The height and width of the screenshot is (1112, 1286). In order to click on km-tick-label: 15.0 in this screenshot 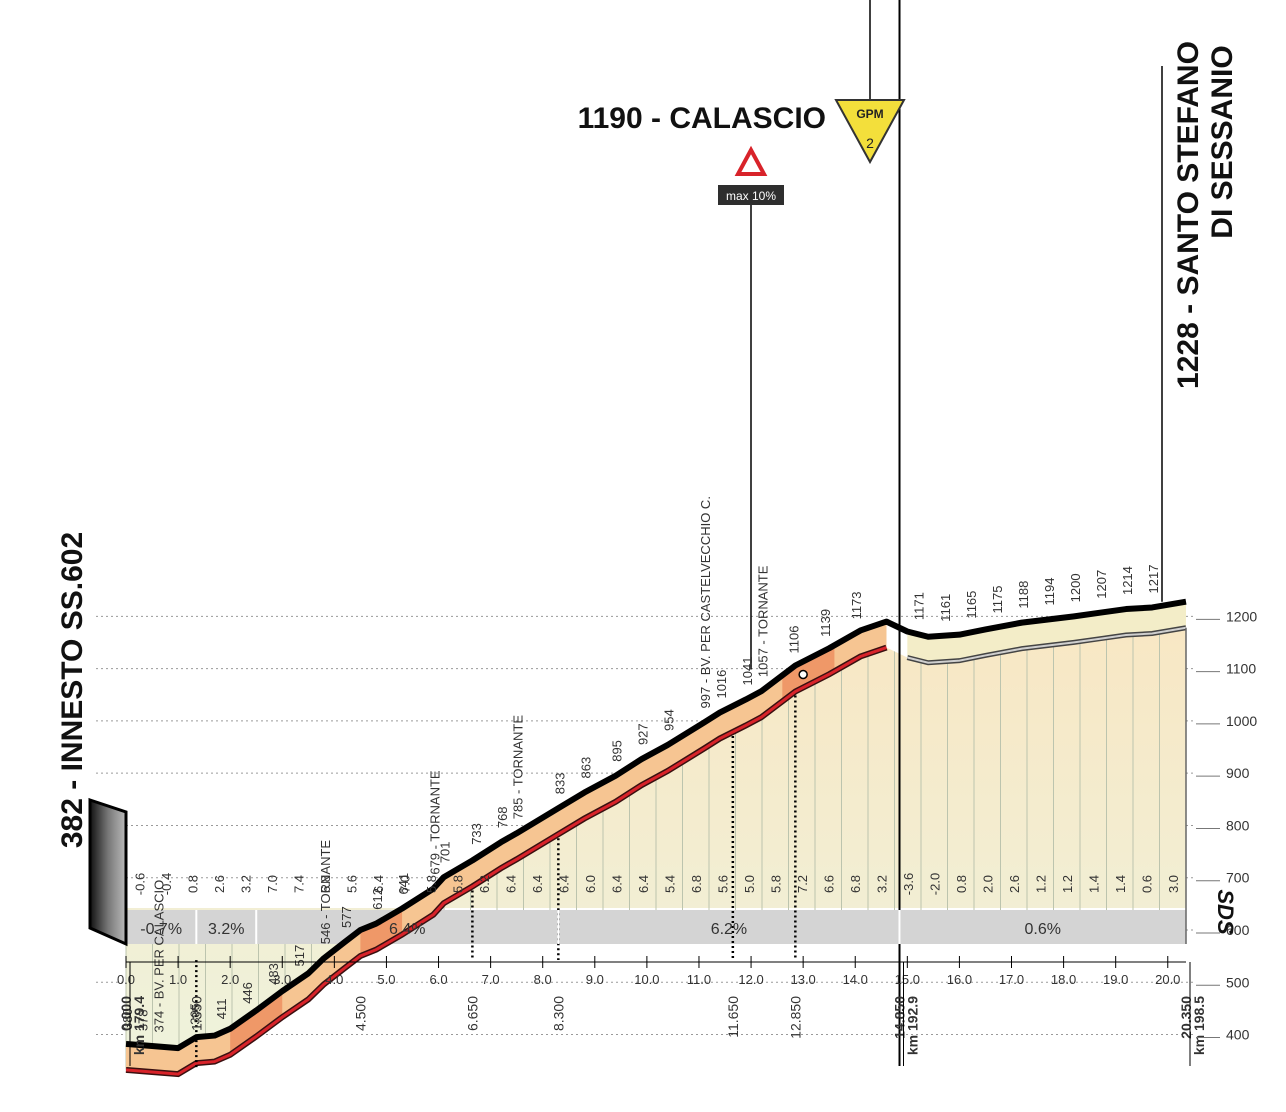, I will do `click(907, 979)`.